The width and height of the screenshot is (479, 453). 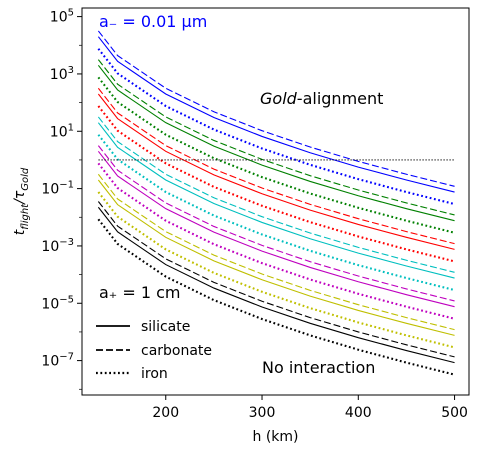 I want to click on y-tick-label-1: 10¹, so click(x=62, y=131).